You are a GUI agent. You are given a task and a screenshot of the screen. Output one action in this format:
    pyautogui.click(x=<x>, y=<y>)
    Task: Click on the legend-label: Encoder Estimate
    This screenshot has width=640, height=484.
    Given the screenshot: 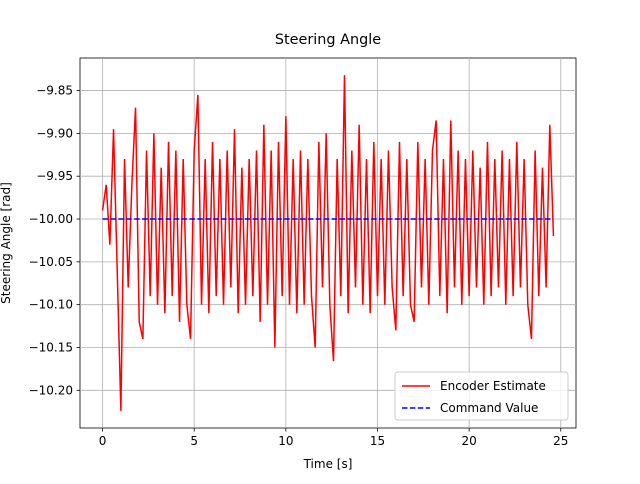 What is the action you would take?
    pyautogui.click(x=493, y=386)
    